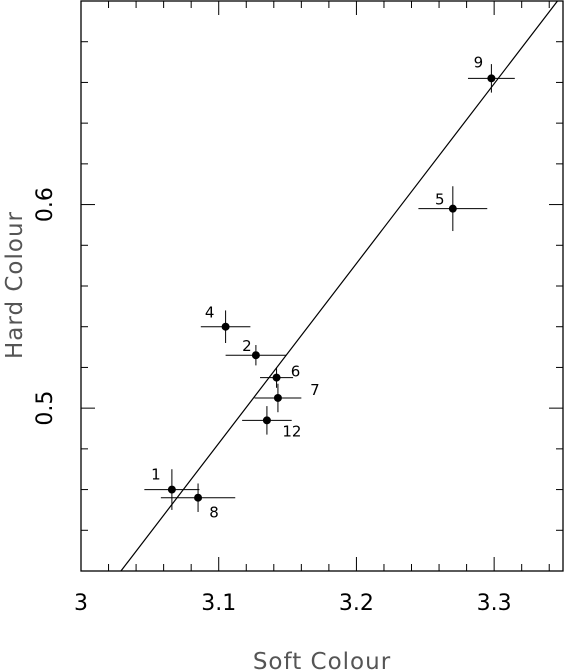 This screenshot has width=565, height=672. What do you see at coordinates (479, 62) in the screenshot?
I see `point-label: 9` at bounding box center [479, 62].